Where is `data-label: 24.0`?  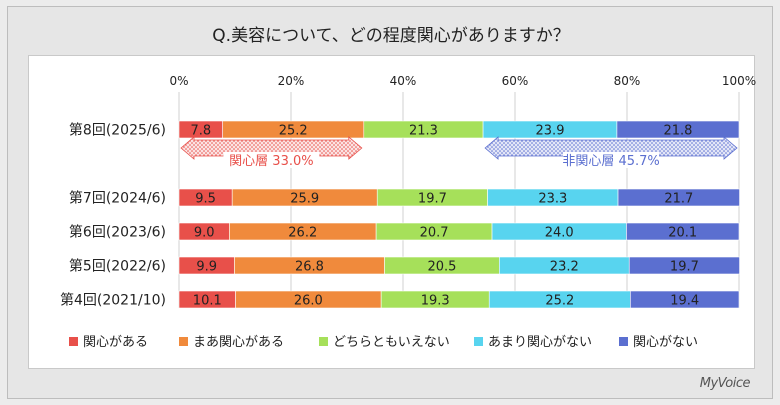 data-label: 24.0 is located at coordinates (559, 233).